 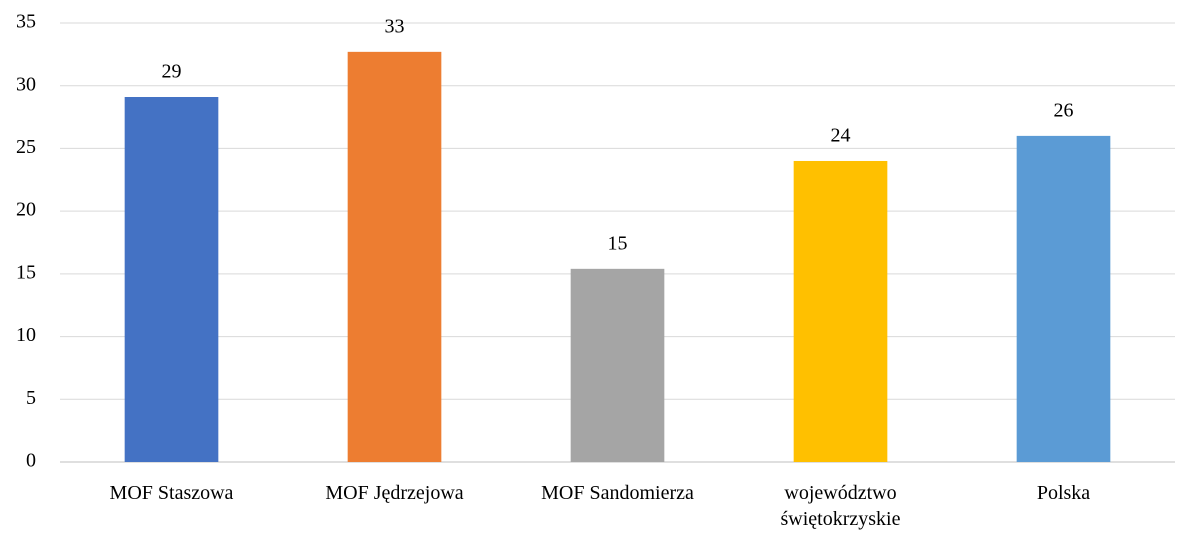 I want to click on y-tick-label: 15, so click(x=26, y=272).